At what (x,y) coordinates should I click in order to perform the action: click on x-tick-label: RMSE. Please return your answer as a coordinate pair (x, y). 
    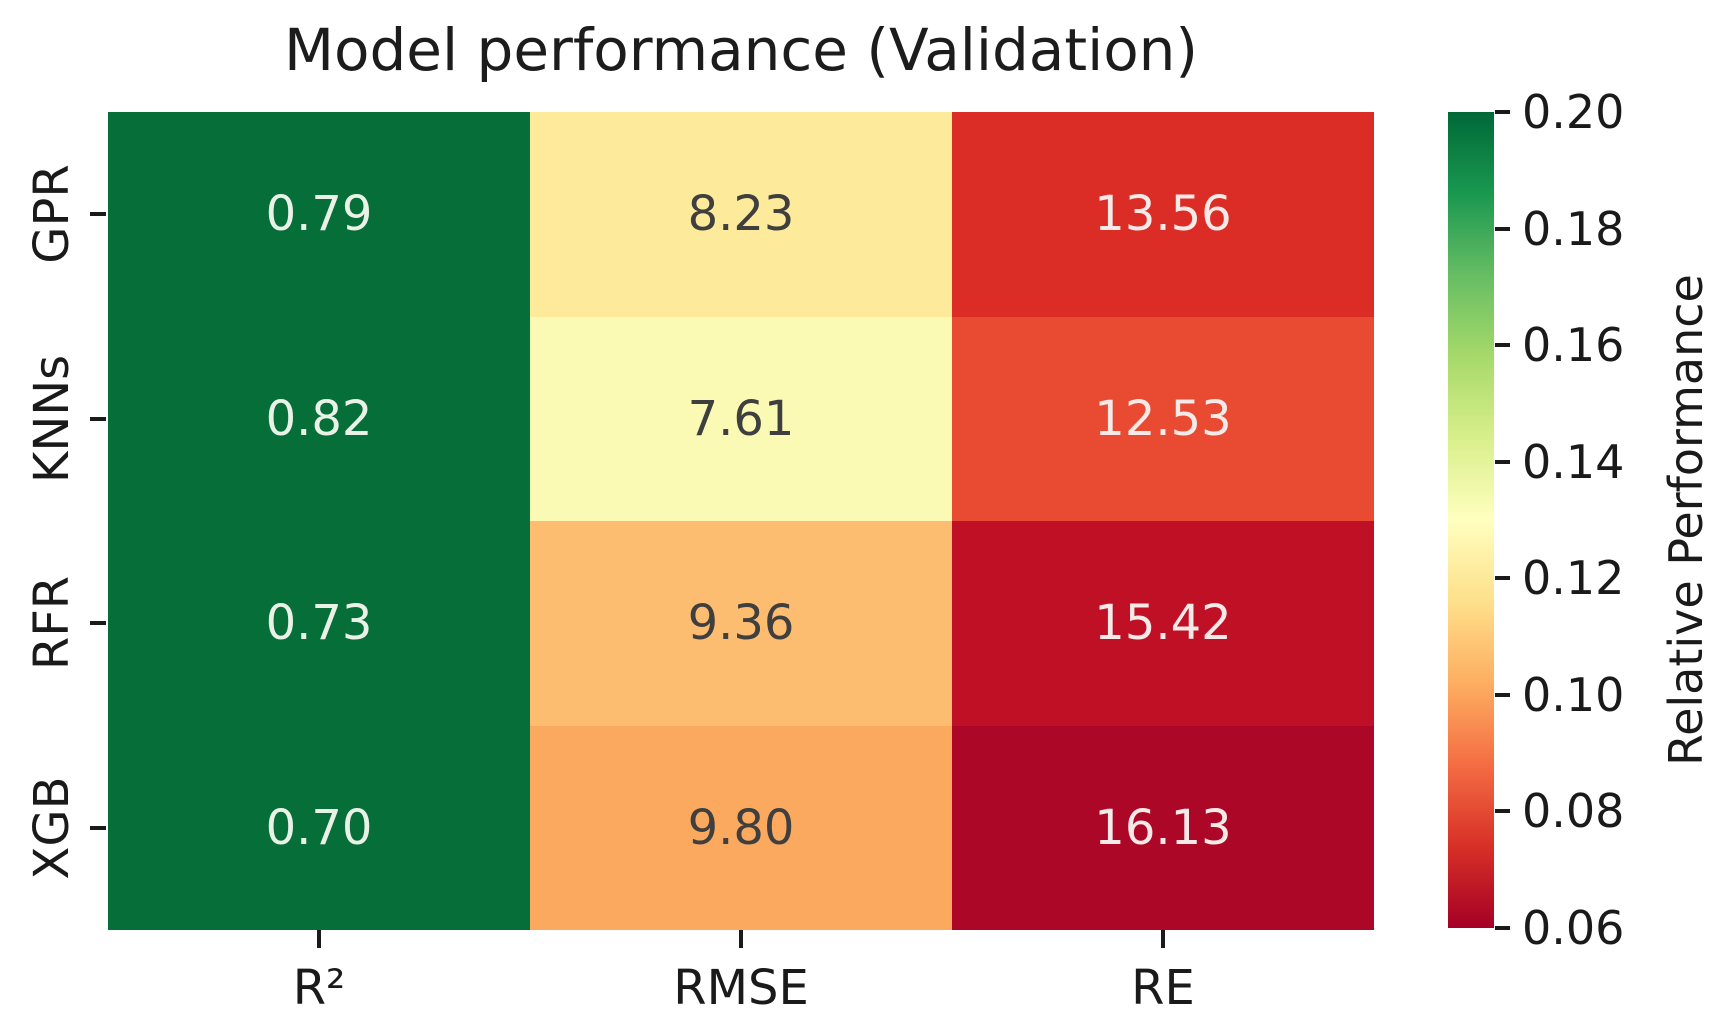
    Looking at the image, I should click on (741, 988).